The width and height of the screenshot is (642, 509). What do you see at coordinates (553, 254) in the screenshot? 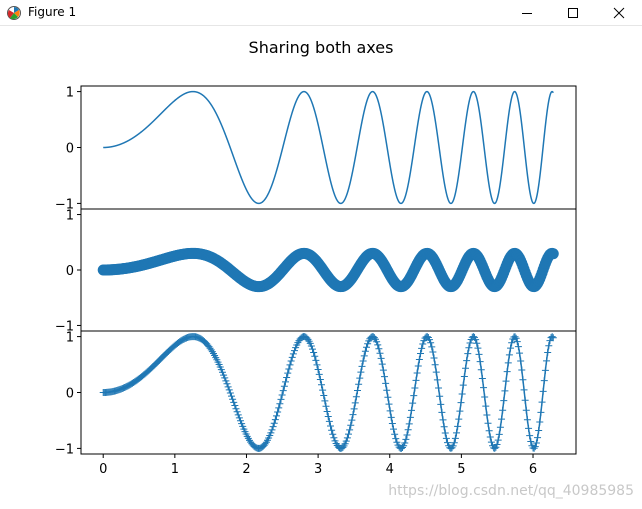
I see `data-point` at bounding box center [553, 254].